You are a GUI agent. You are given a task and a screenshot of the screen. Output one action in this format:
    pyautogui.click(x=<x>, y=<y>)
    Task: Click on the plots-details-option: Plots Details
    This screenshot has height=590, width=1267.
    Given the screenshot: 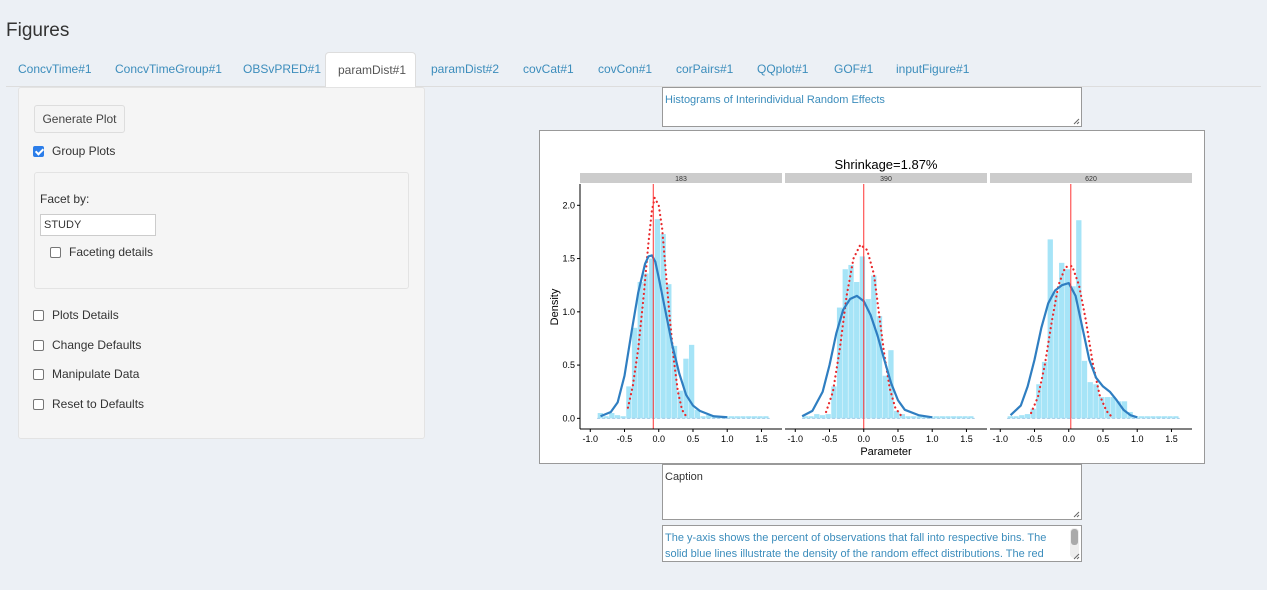 What is the action you would take?
    pyautogui.click(x=76, y=315)
    